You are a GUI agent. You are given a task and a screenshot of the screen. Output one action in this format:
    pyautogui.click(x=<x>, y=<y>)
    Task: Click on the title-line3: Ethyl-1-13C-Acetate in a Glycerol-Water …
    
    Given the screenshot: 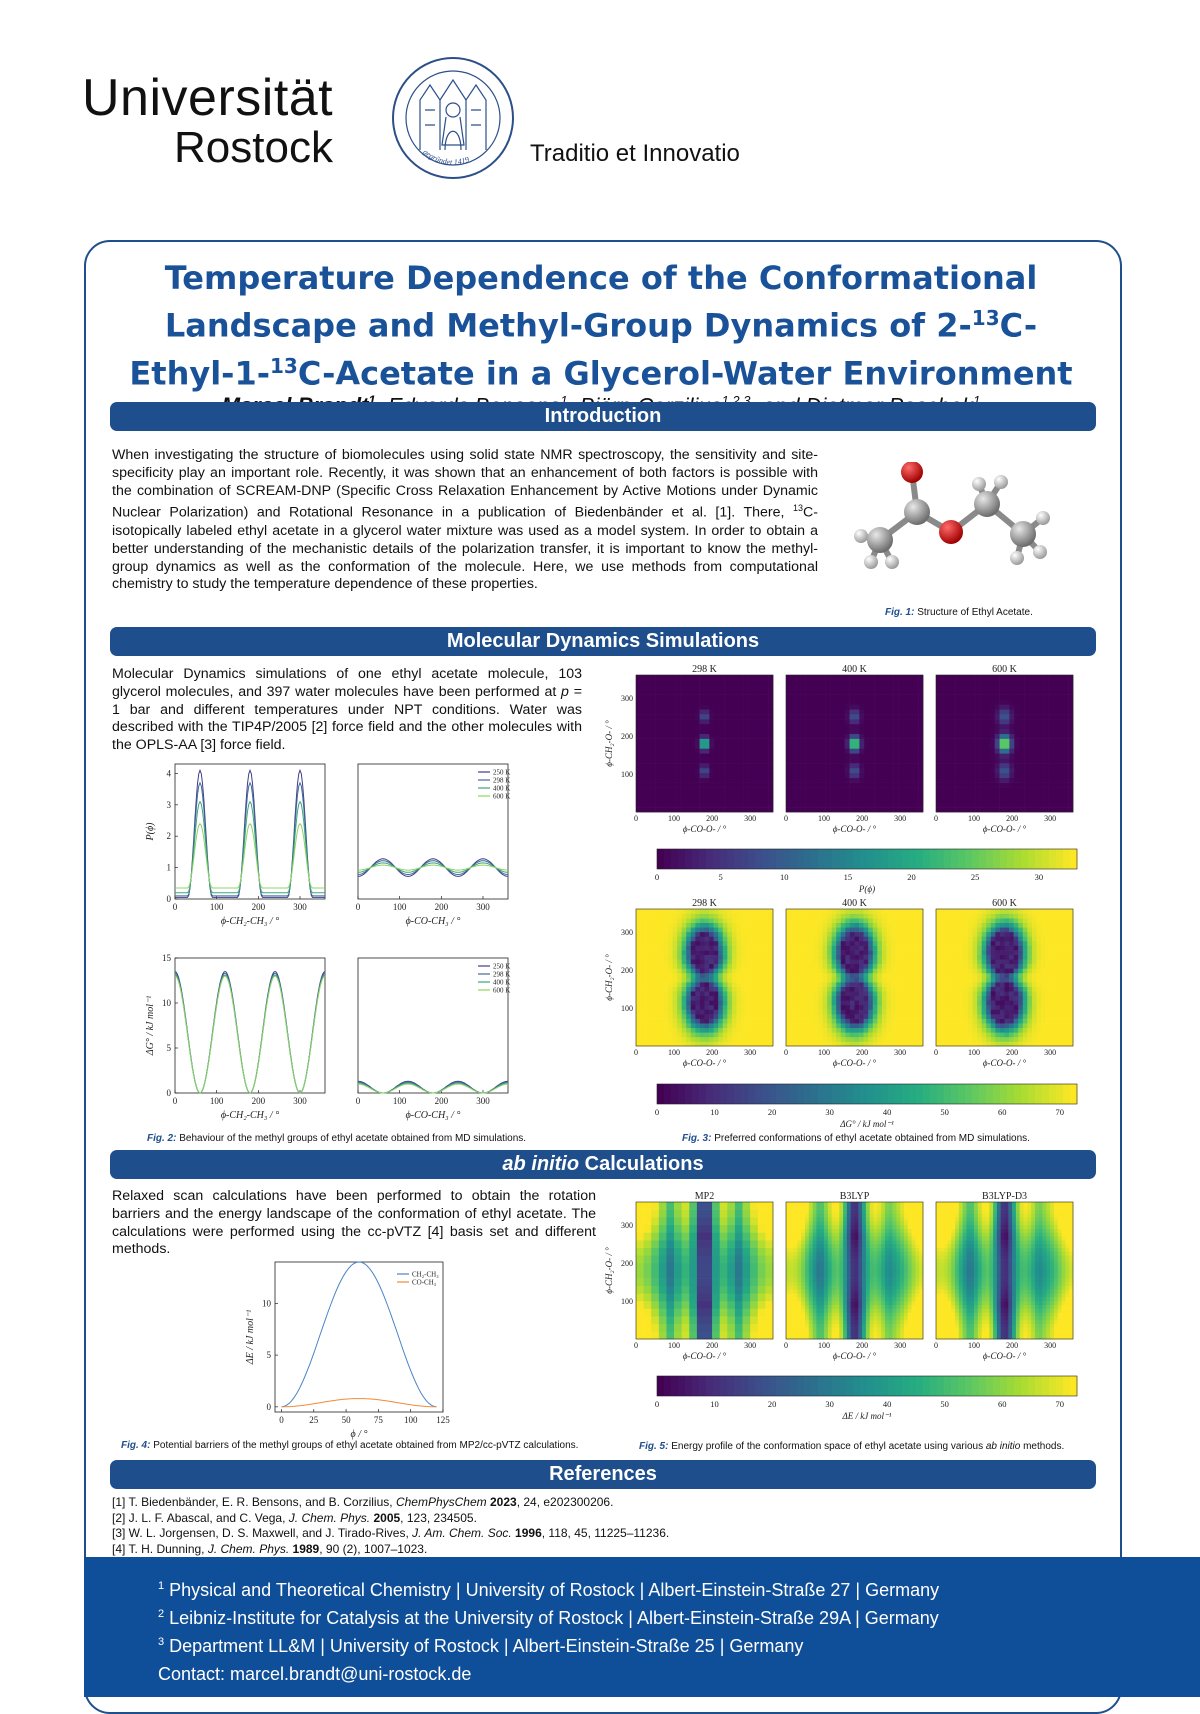 What is the action you would take?
    pyautogui.click(x=601, y=370)
    